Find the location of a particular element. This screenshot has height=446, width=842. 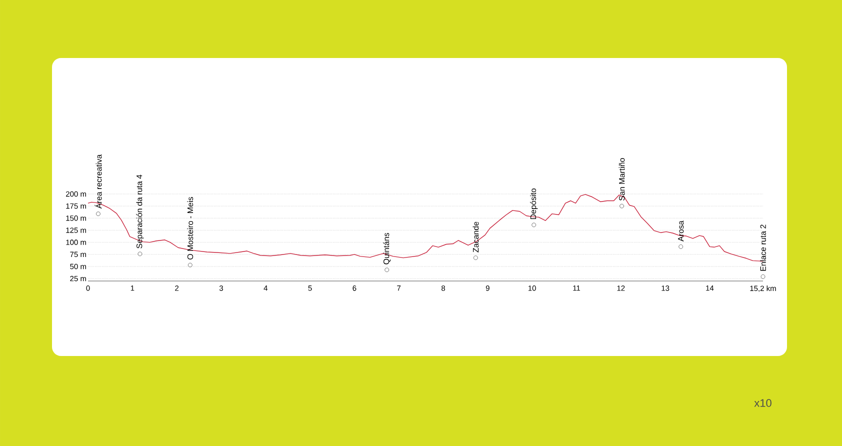

annotation: Zacande is located at coordinates (475, 237).